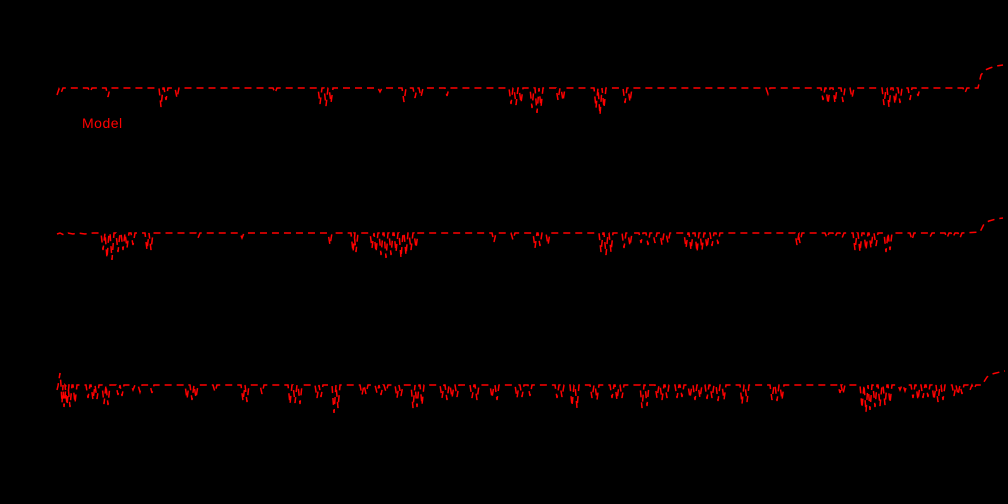 The width and height of the screenshot is (1008, 504). I want to click on legend-model-label: Model, so click(102, 123).